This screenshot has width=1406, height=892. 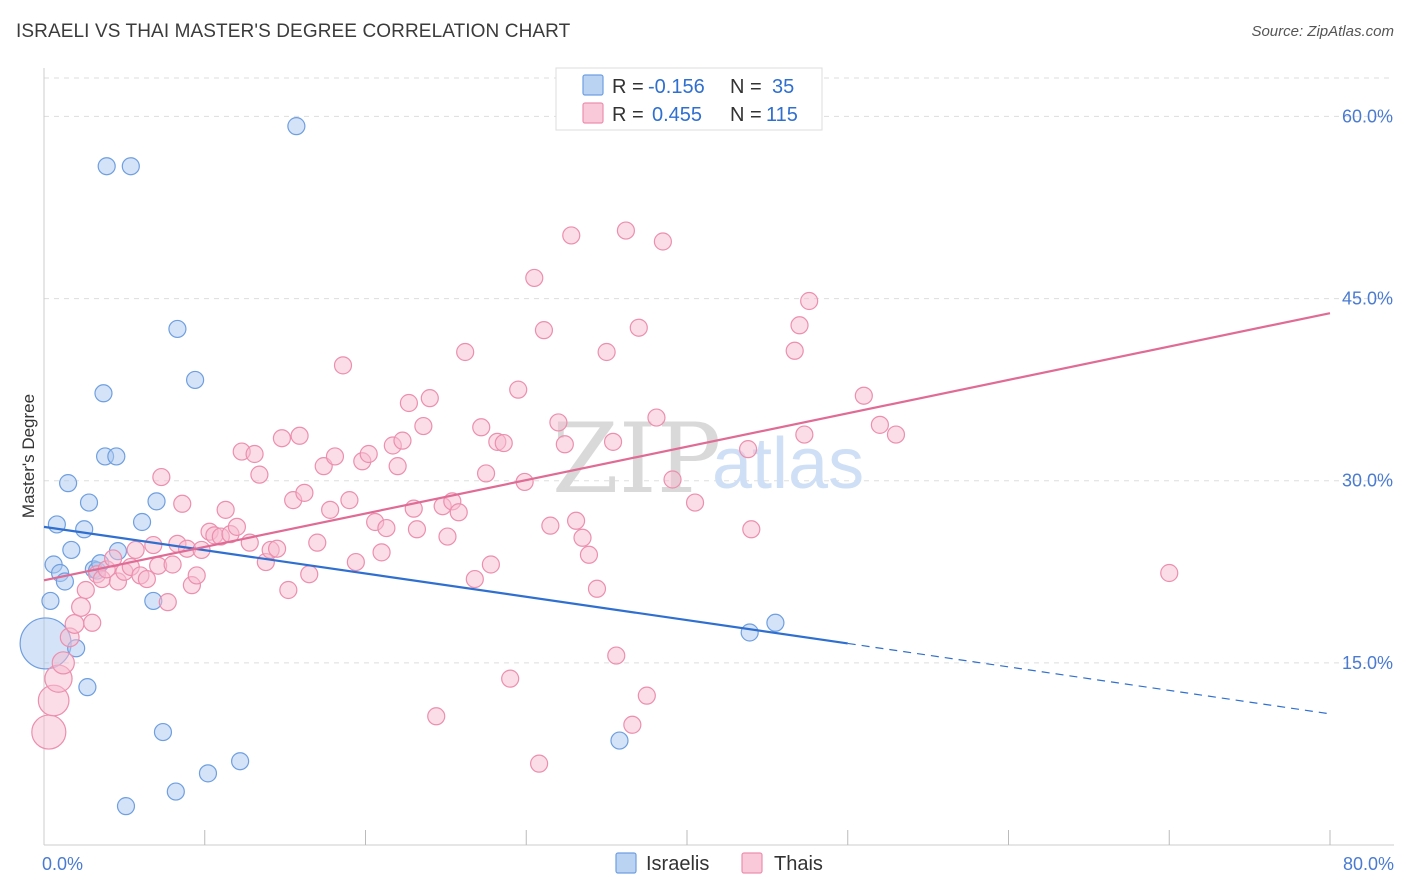 What do you see at coordinates (677, 115) in the screenshot?
I see `legend-r-value-thais: 0.455` at bounding box center [677, 115].